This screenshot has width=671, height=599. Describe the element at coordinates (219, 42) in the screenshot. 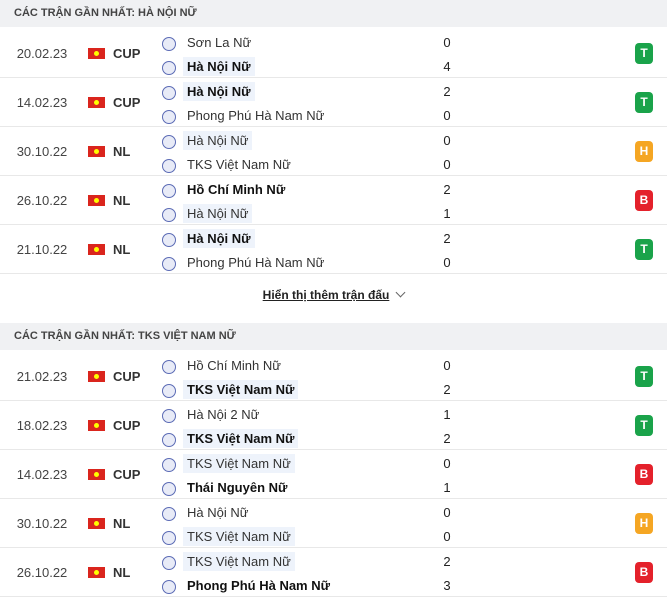

I see `team-name: Sơn La Nữ` at that location.